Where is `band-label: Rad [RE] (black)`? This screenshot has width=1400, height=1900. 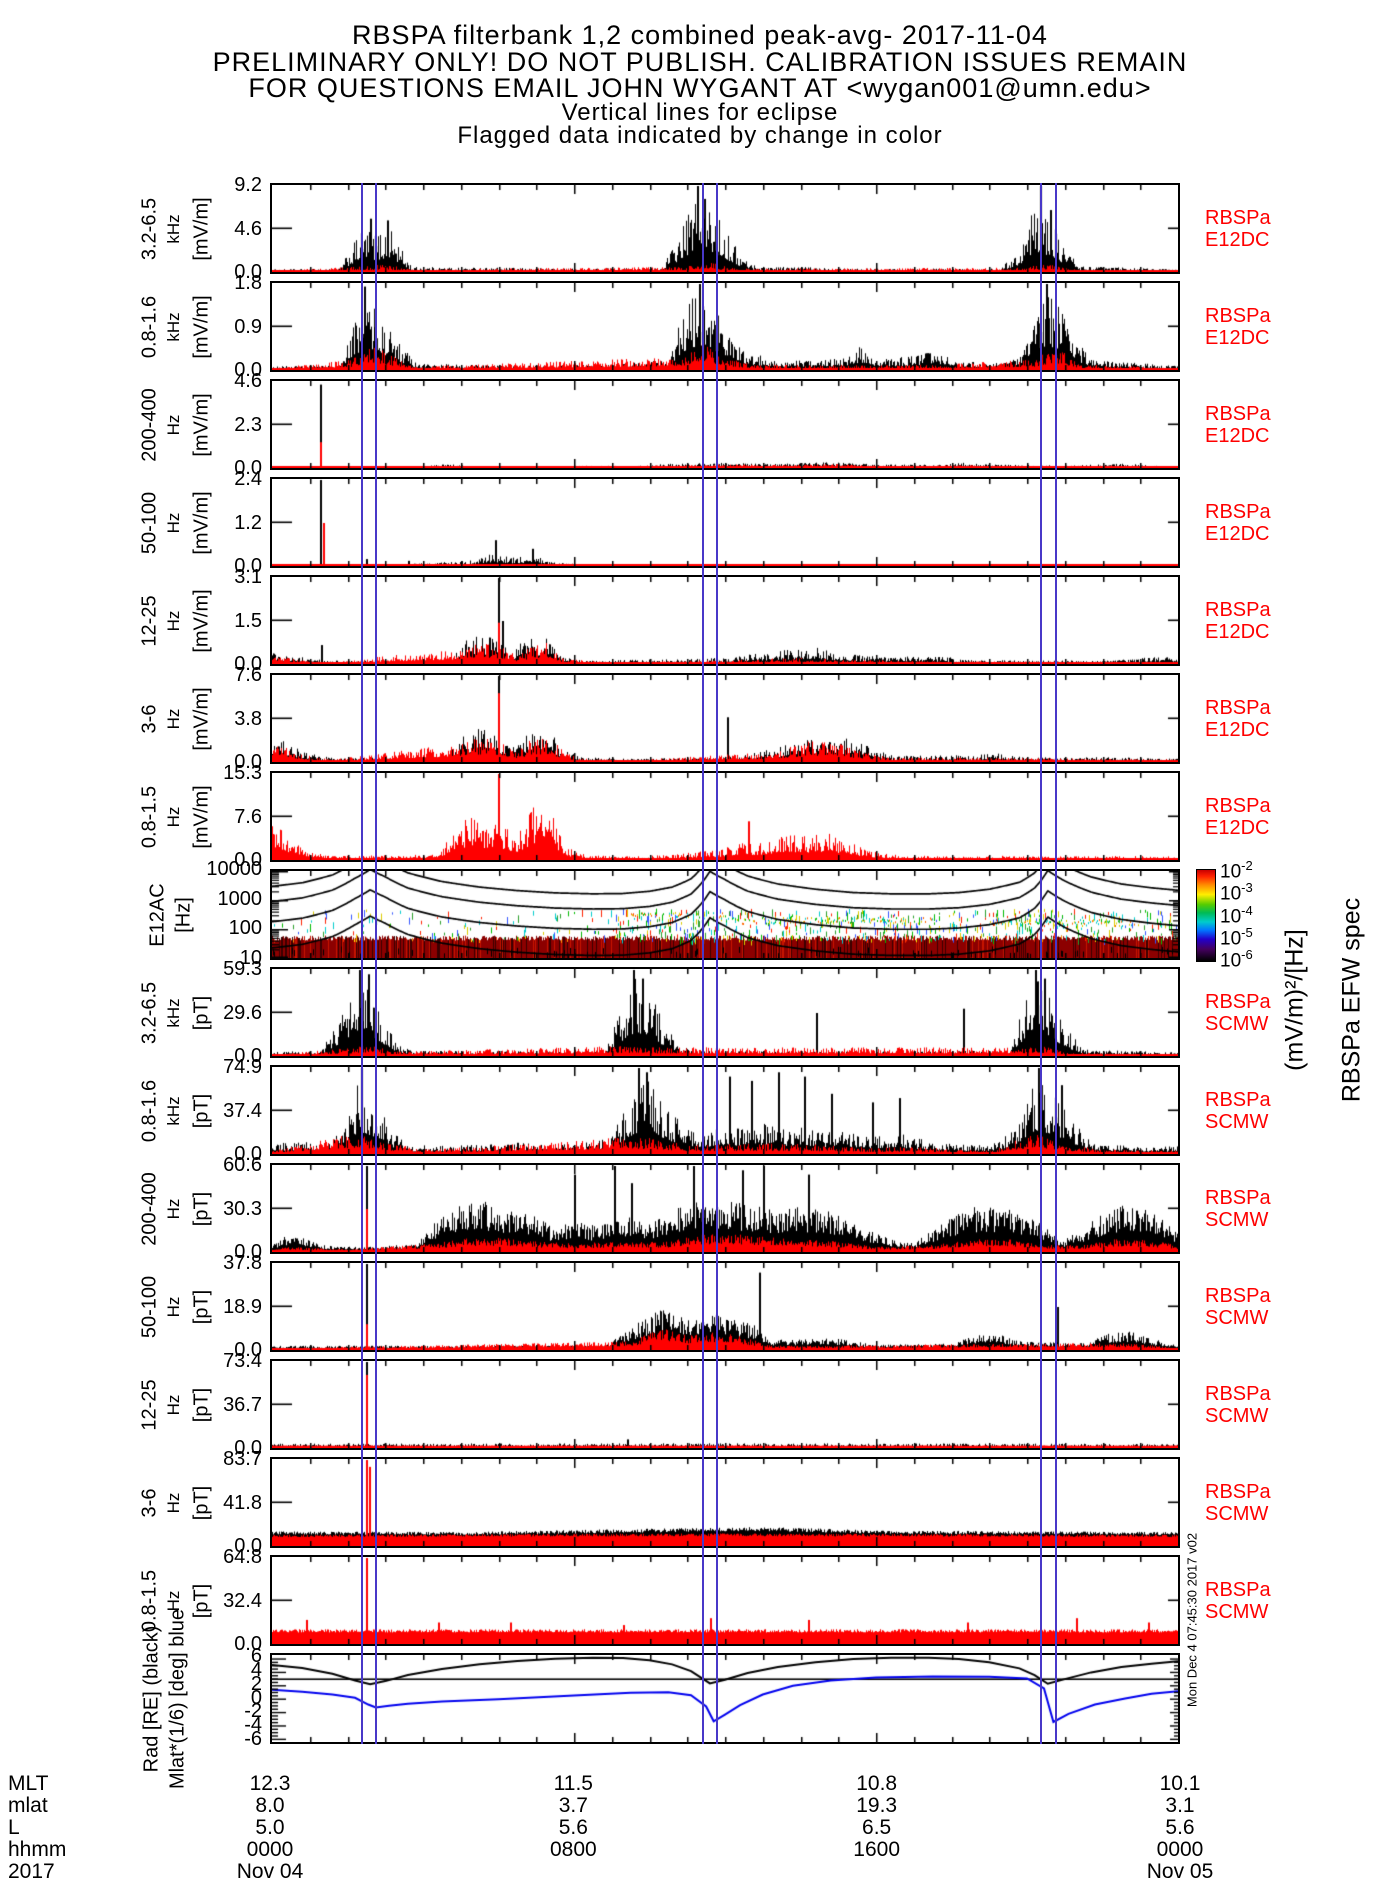
band-label: Rad [RE] (black) is located at coordinates (151, 1698).